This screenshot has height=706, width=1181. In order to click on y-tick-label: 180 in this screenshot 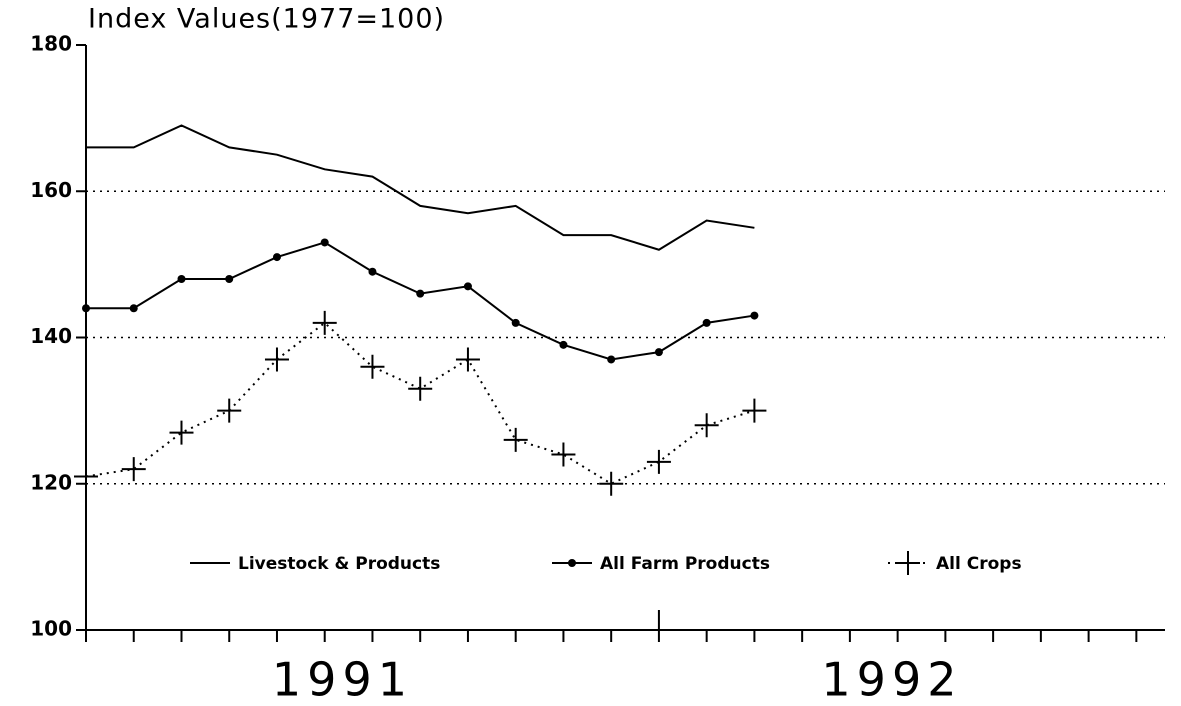, I will do `click(51, 44)`.